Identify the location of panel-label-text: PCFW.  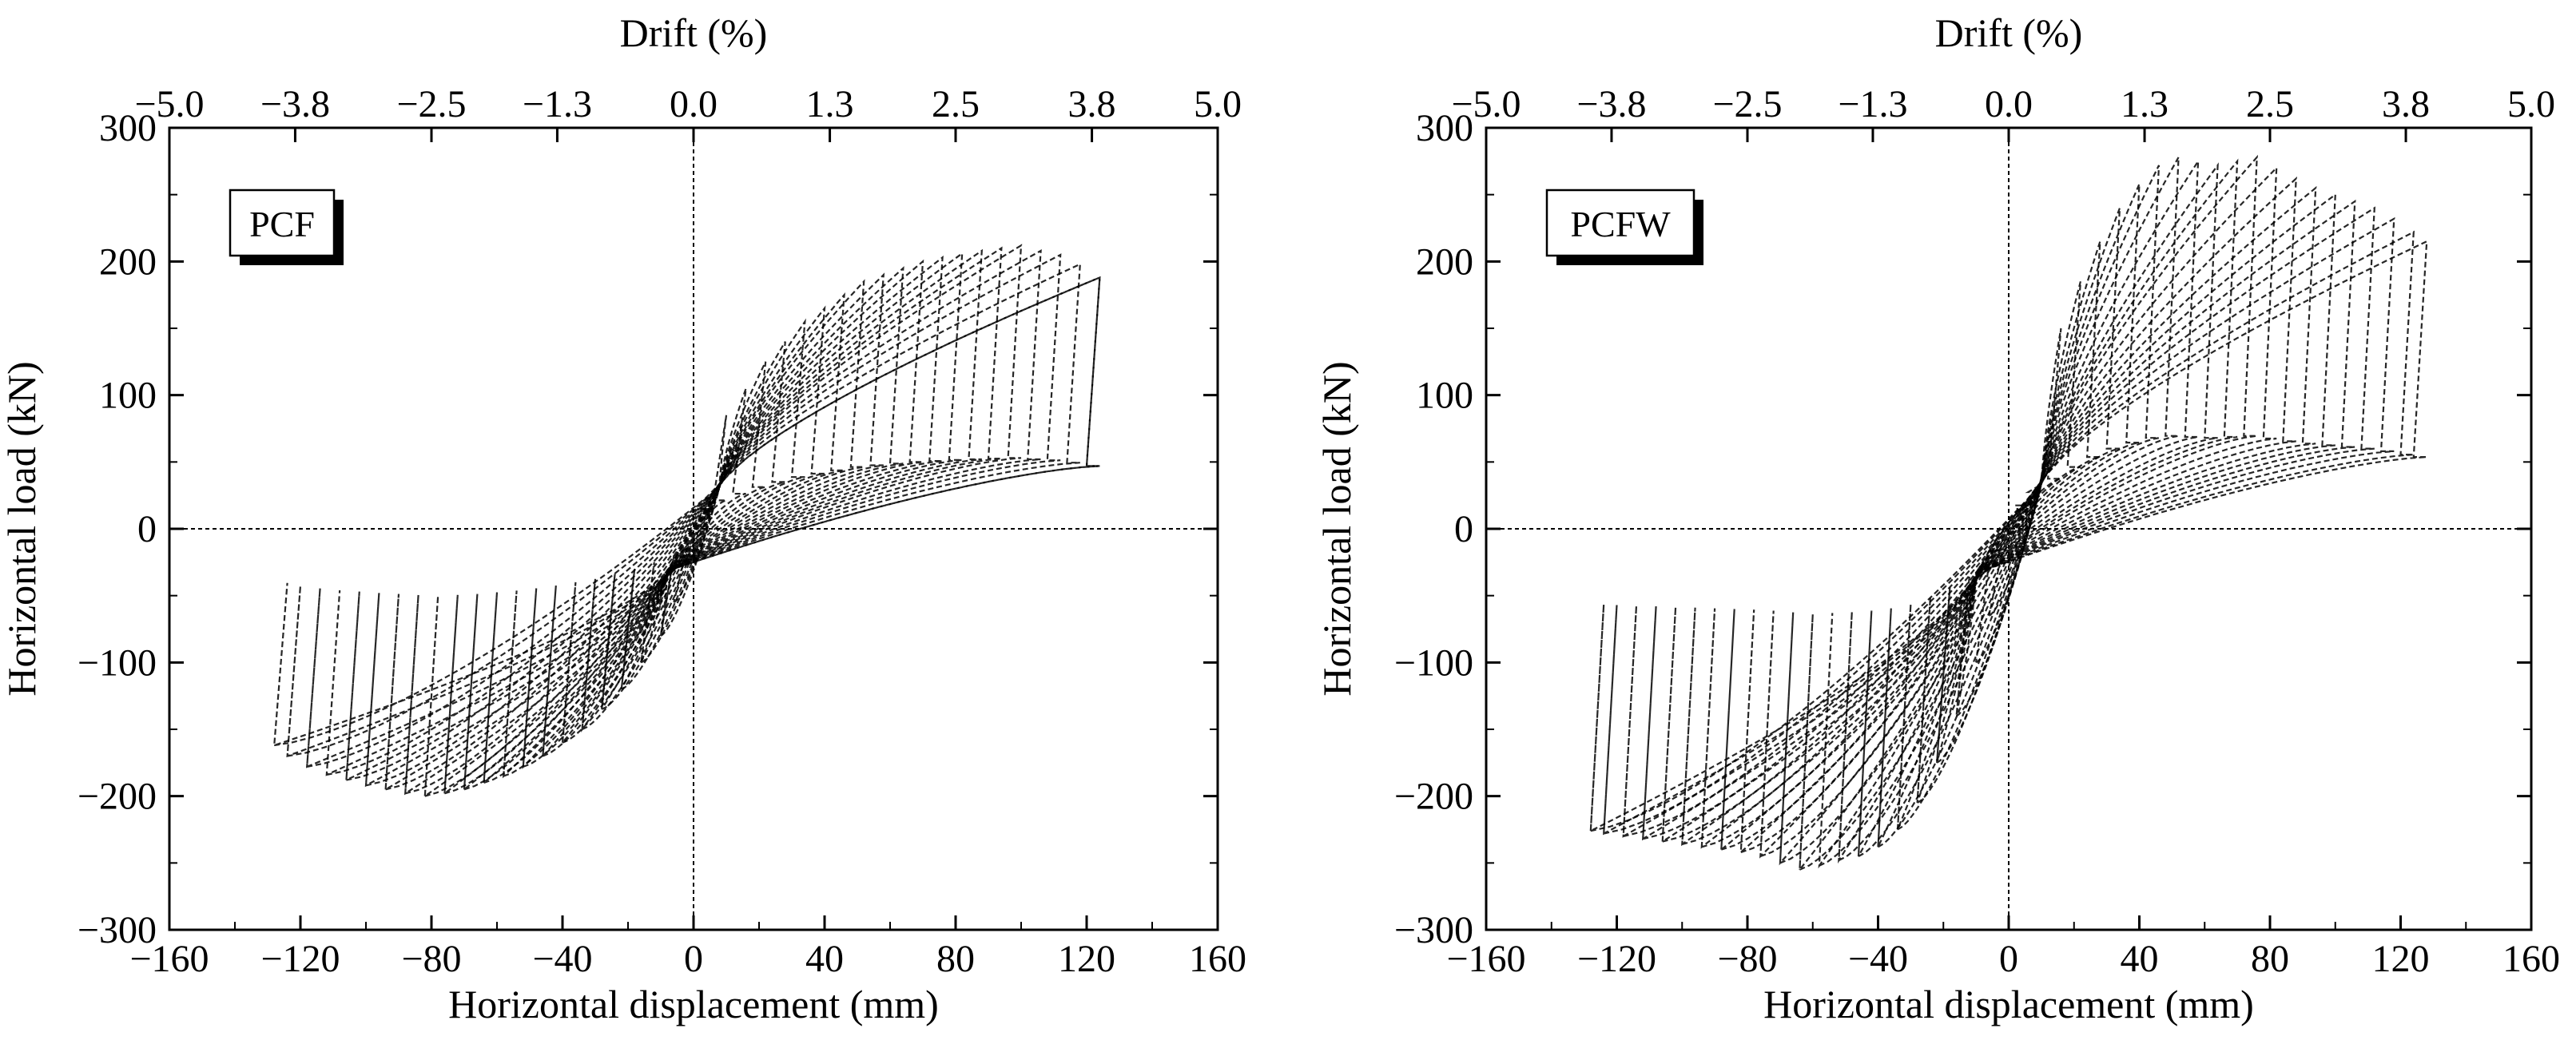
(1620, 224).